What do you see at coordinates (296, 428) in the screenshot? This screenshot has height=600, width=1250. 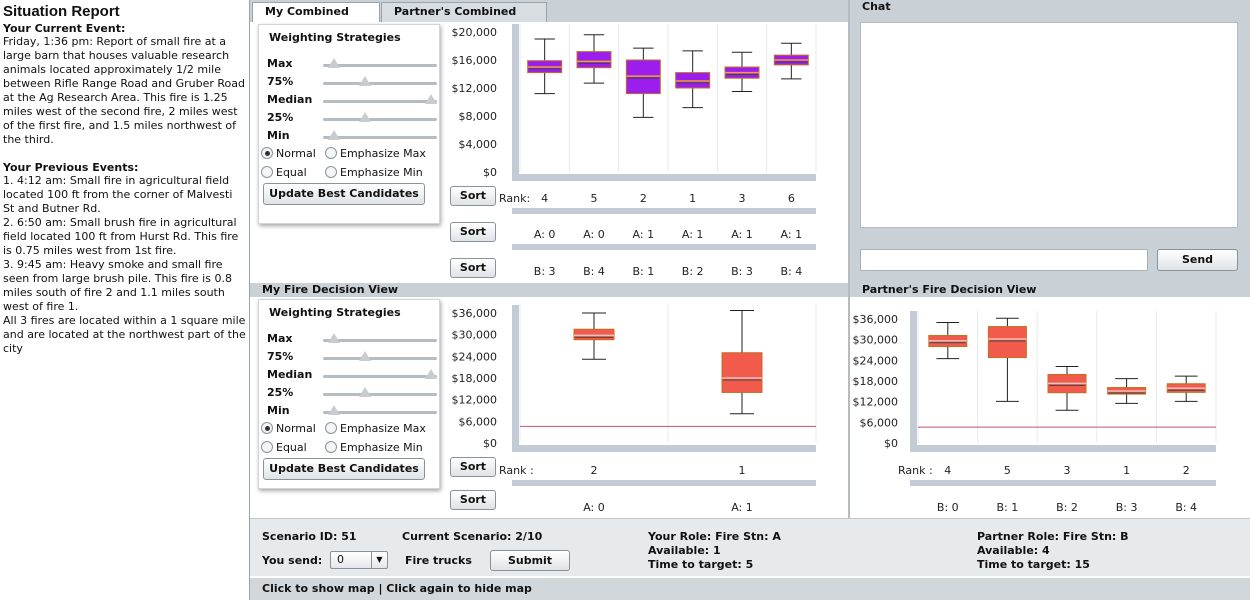 I see `radio-label: Normal` at bounding box center [296, 428].